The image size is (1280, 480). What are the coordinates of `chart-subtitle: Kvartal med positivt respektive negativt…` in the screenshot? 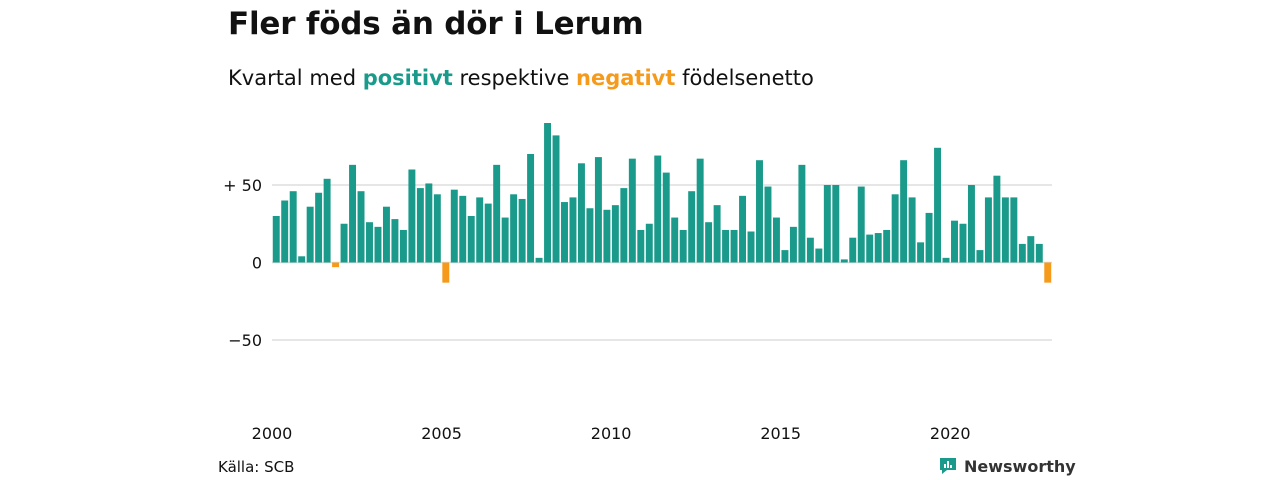 It's located at (521, 78).